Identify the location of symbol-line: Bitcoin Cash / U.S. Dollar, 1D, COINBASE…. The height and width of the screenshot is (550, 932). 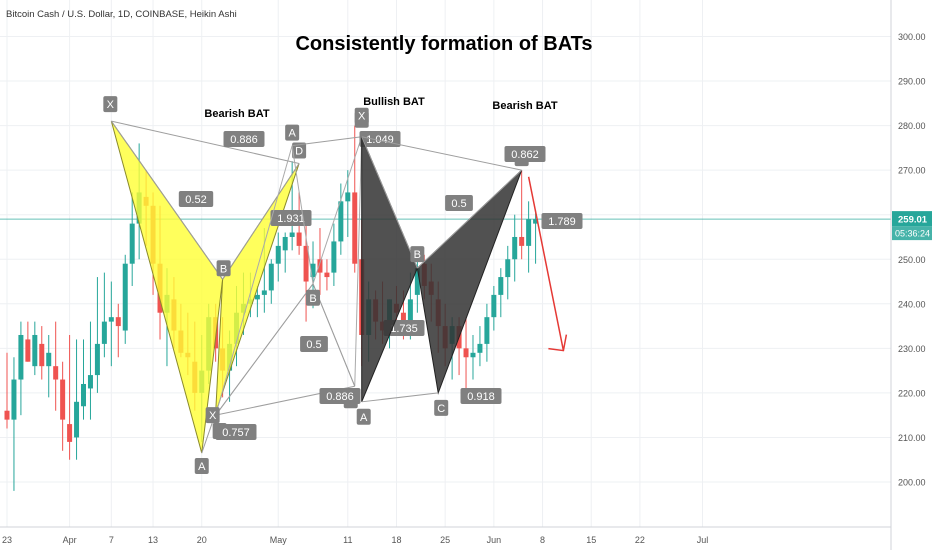
(121, 14).